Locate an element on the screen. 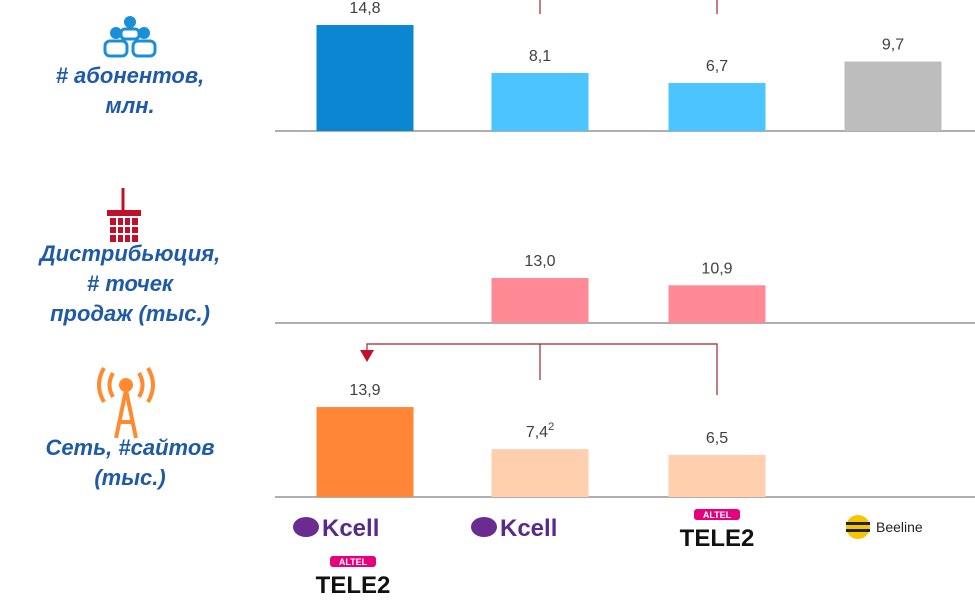 Image resolution: width=975 pixels, height=606 pixels. row-title: млн. is located at coordinates (129, 105).